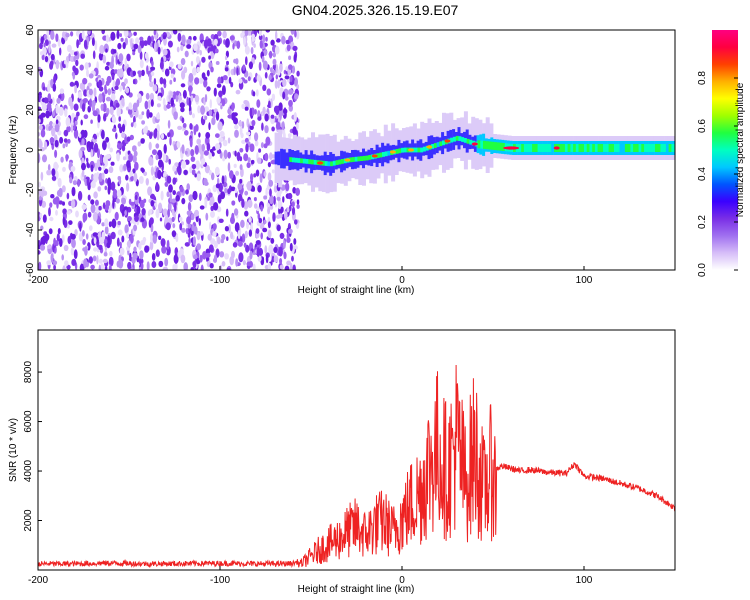  I want to click on x-tick-label: 0, so click(402, 280).